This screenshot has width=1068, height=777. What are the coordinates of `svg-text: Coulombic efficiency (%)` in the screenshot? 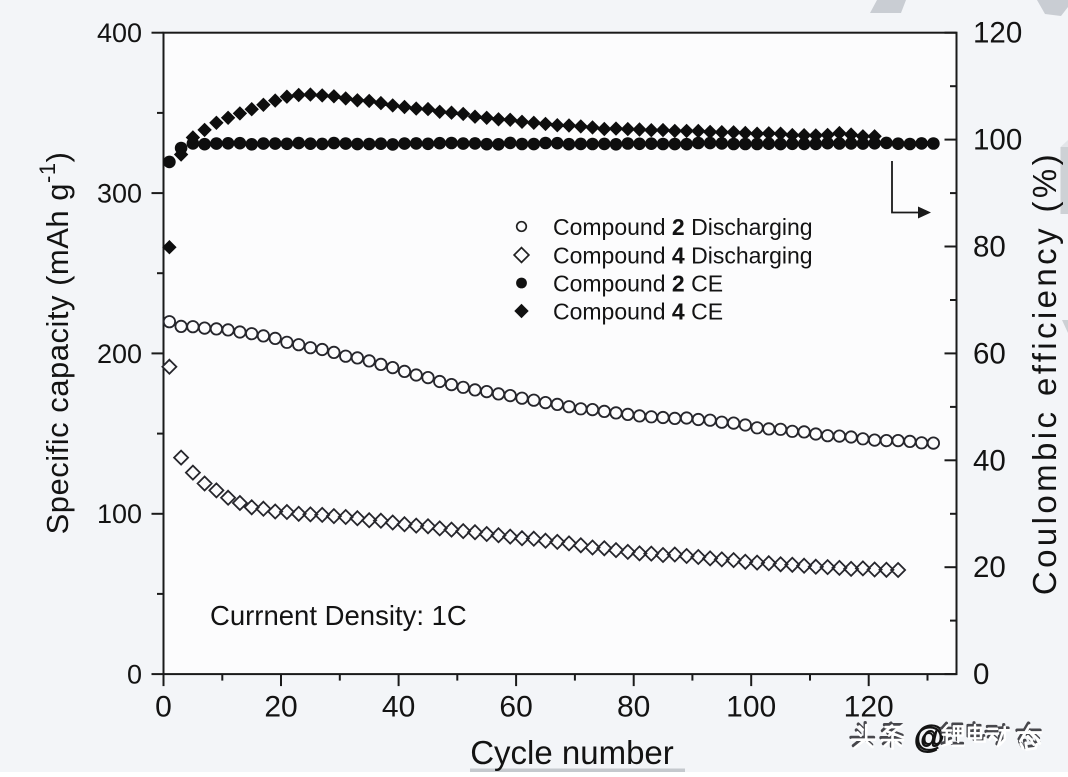 It's located at (1044, 373).